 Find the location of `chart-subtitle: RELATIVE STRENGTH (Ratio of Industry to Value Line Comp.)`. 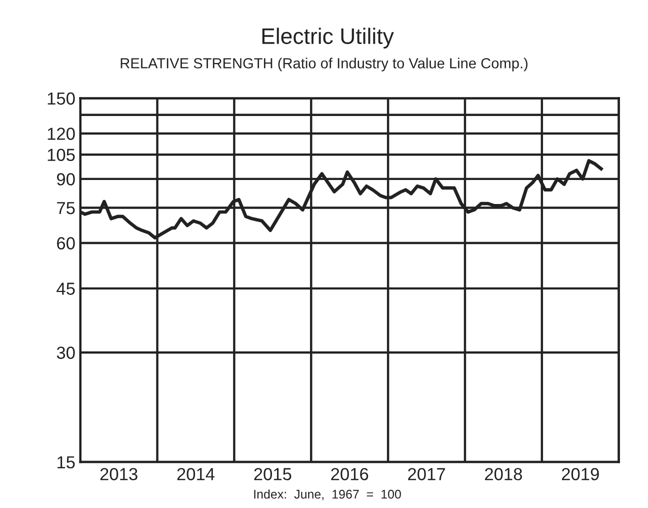

chart-subtitle: RELATIVE STRENGTH (Ratio of Industry to Value Line Comp.) is located at coordinates (324, 65).